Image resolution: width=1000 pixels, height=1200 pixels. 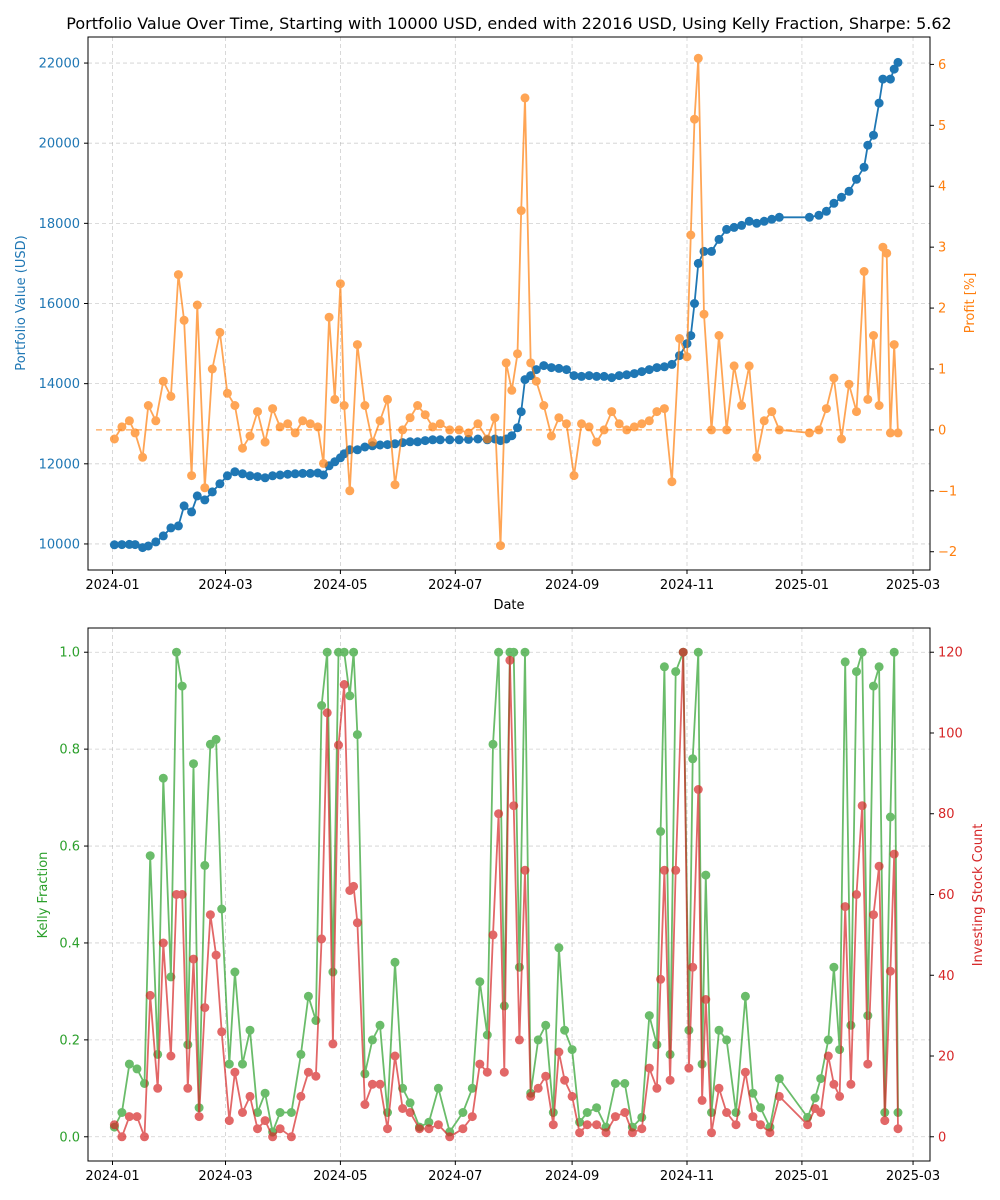 I want to click on y-tick-label: 1.0, so click(x=69, y=653).